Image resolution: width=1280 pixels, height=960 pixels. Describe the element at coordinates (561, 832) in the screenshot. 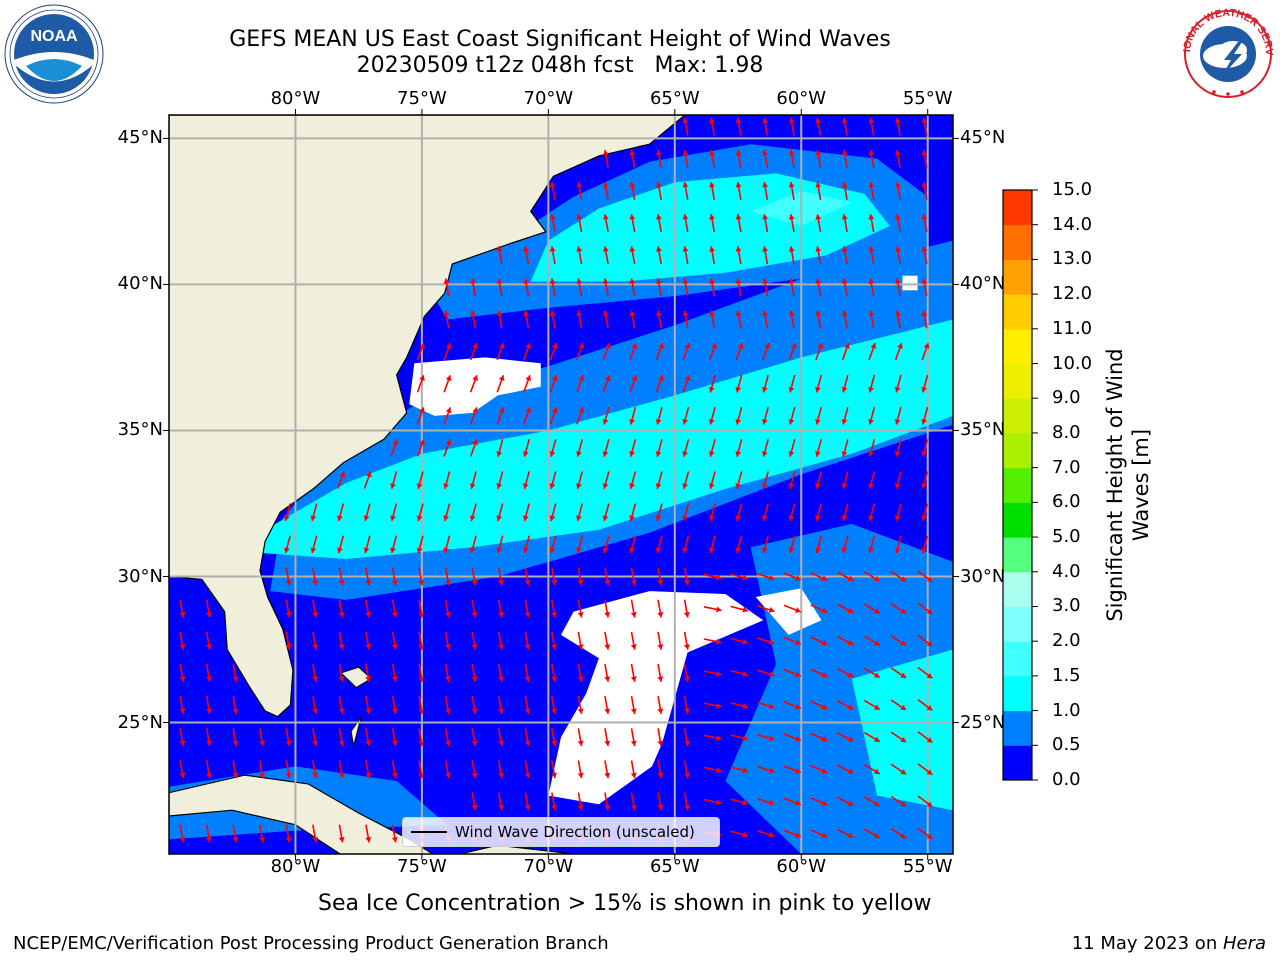

I see `map-legend: Wind Wave Direction (unscaled)` at that location.